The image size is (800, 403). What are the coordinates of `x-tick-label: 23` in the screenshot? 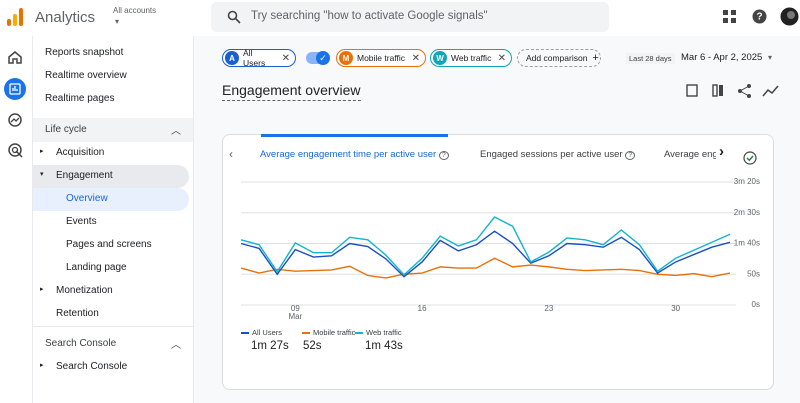 It's located at (548, 308).